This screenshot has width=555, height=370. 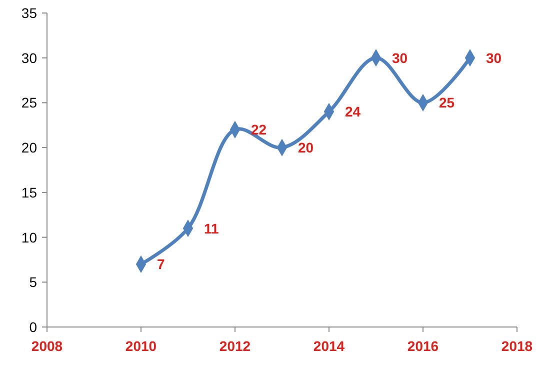 What do you see at coordinates (161, 264) in the screenshot?
I see `data-label: 7` at bounding box center [161, 264].